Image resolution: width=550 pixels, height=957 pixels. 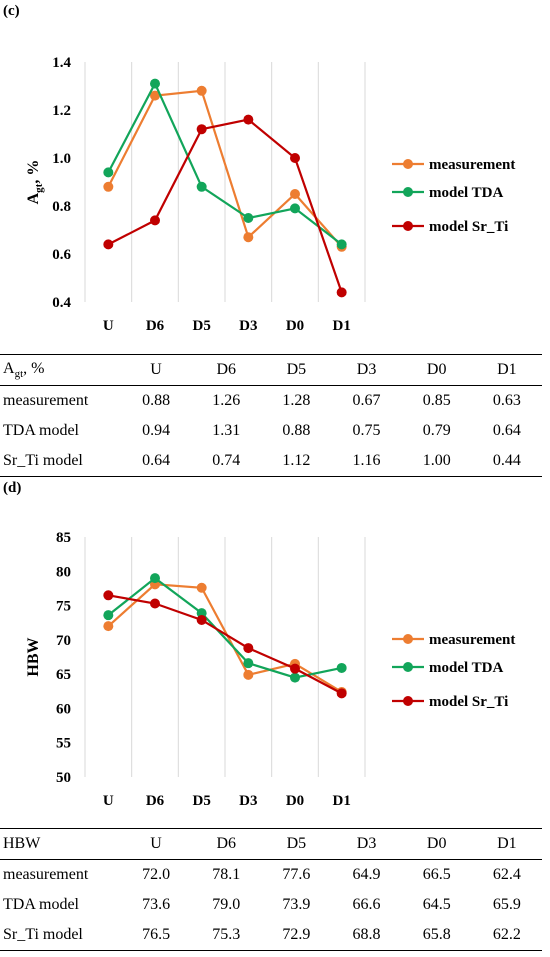 What do you see at coordinates (63, 538) in the screenshot?
I see `y-tick-label: 85` at bounding box center [63, 538].